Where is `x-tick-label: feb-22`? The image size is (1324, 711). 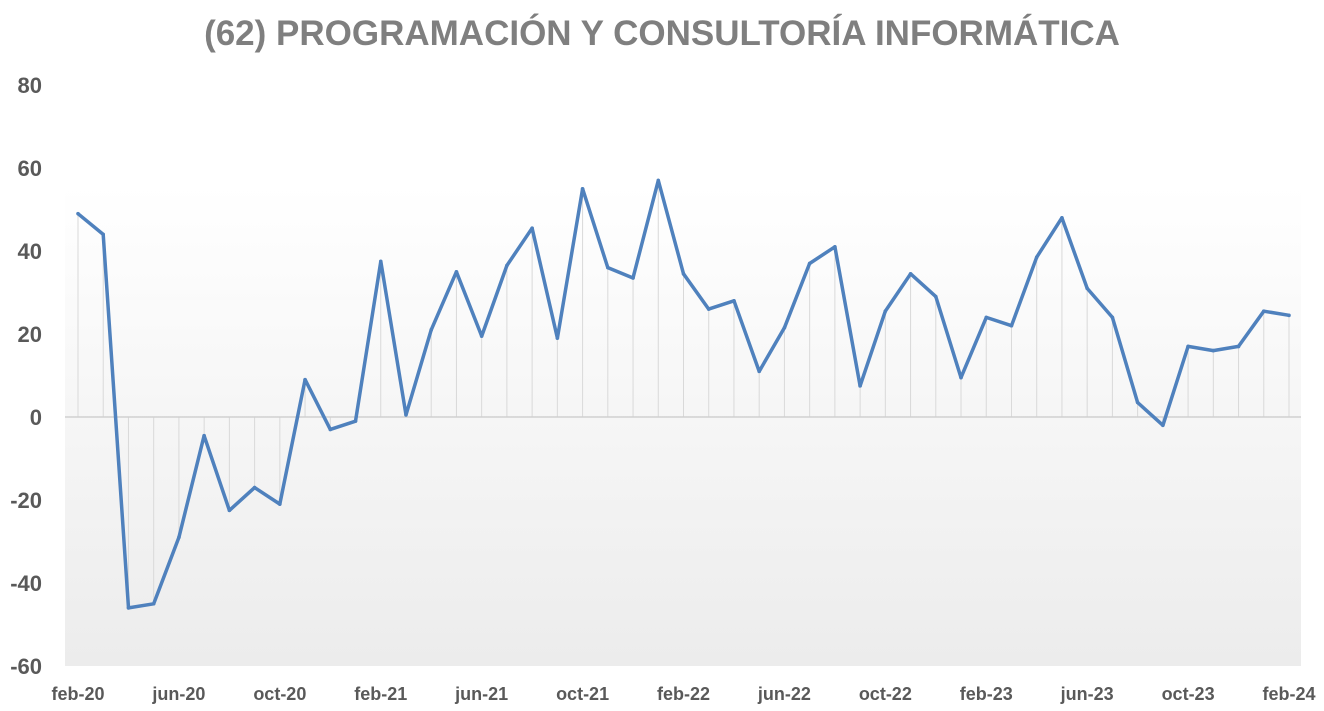
x-tick-label: feb-22 is located at coordinates (683, 694).